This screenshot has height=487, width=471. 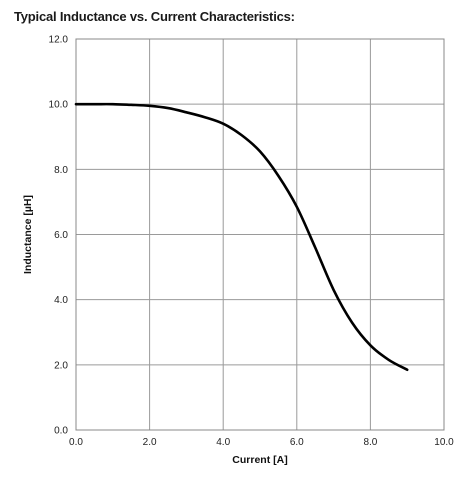 I want to click on y-tick-label: 6.0, so click(x=61, y=235).